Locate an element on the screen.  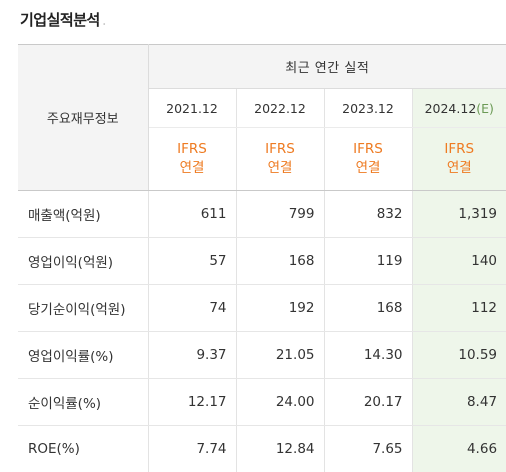
year-header-2023: 2023.12 is located at coordinates (368, 108).